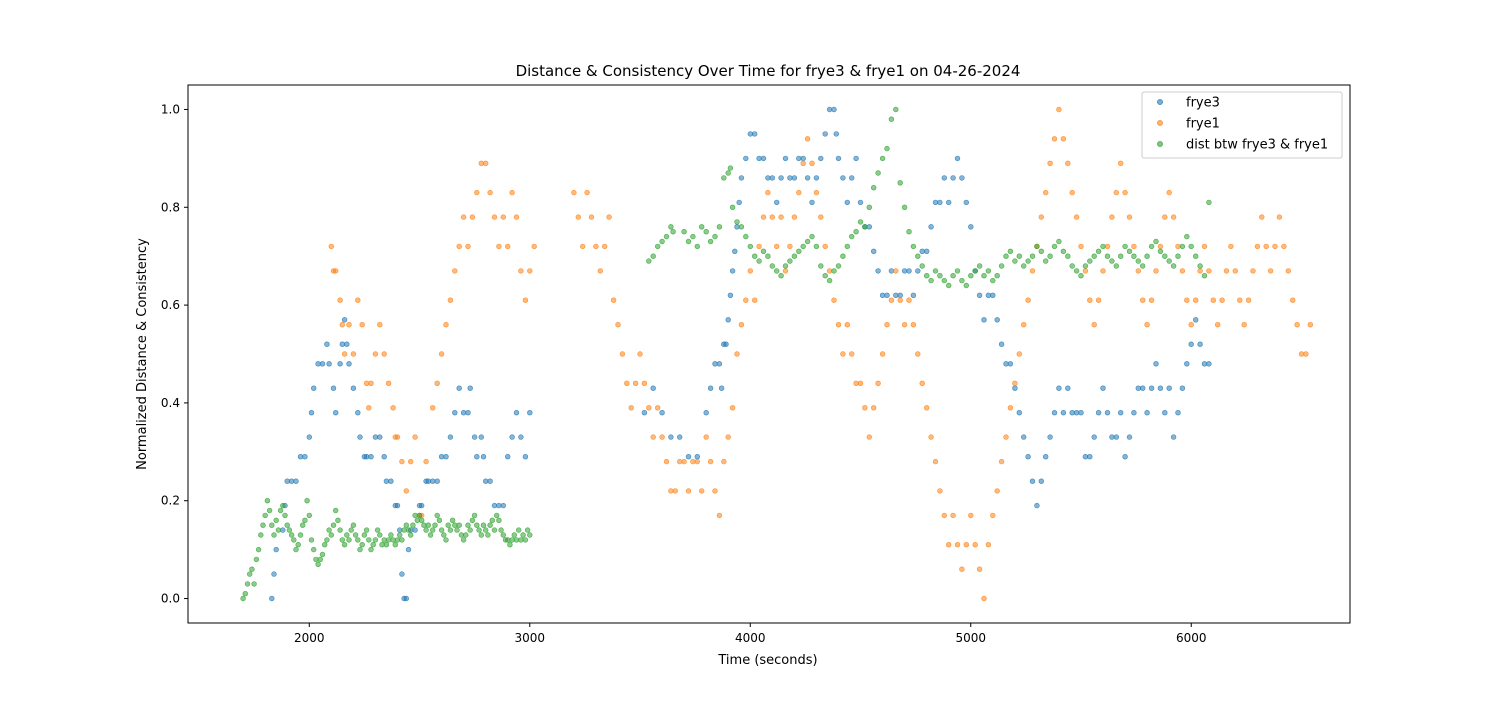 Image resolution: width=1500 pixels, height=704 pixels. Describe the element at coordinates (170, 403) in the screenshot. I see `y-tick-label: 0.4` at that location.